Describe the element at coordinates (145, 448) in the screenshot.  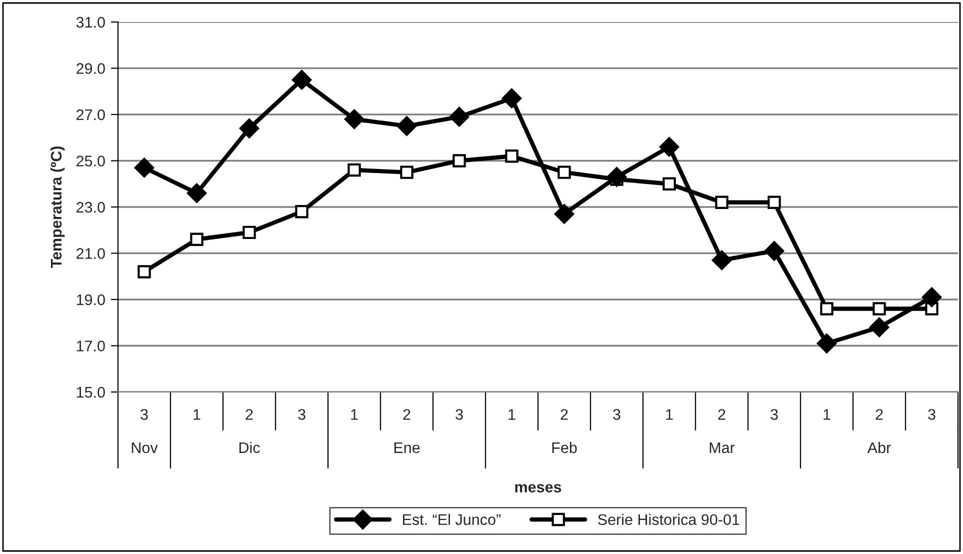
I see `text: Nov` at that location.